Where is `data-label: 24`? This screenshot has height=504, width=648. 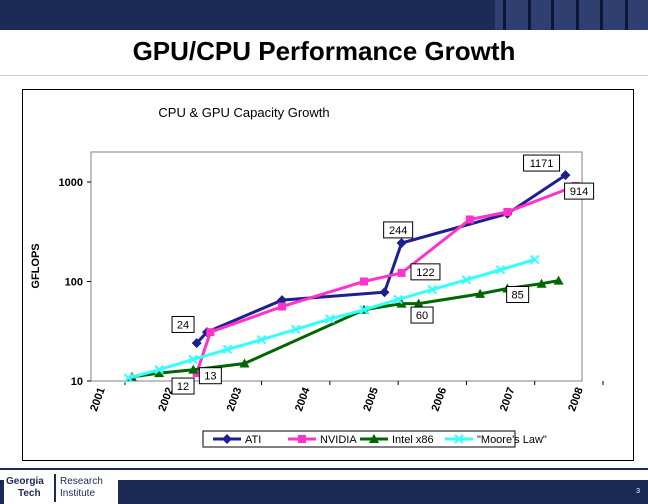
data-label: 24 is located at coordinates (183, 324).